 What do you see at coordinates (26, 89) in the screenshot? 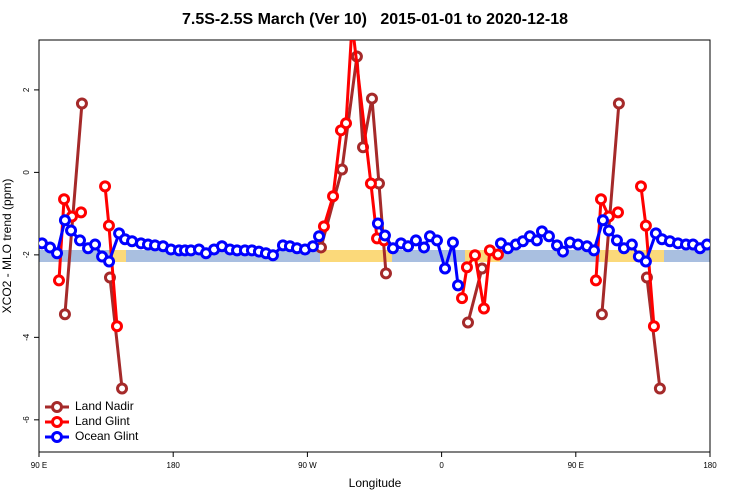
I see `y-tick-label: 2` at bounding box center [26, 89].